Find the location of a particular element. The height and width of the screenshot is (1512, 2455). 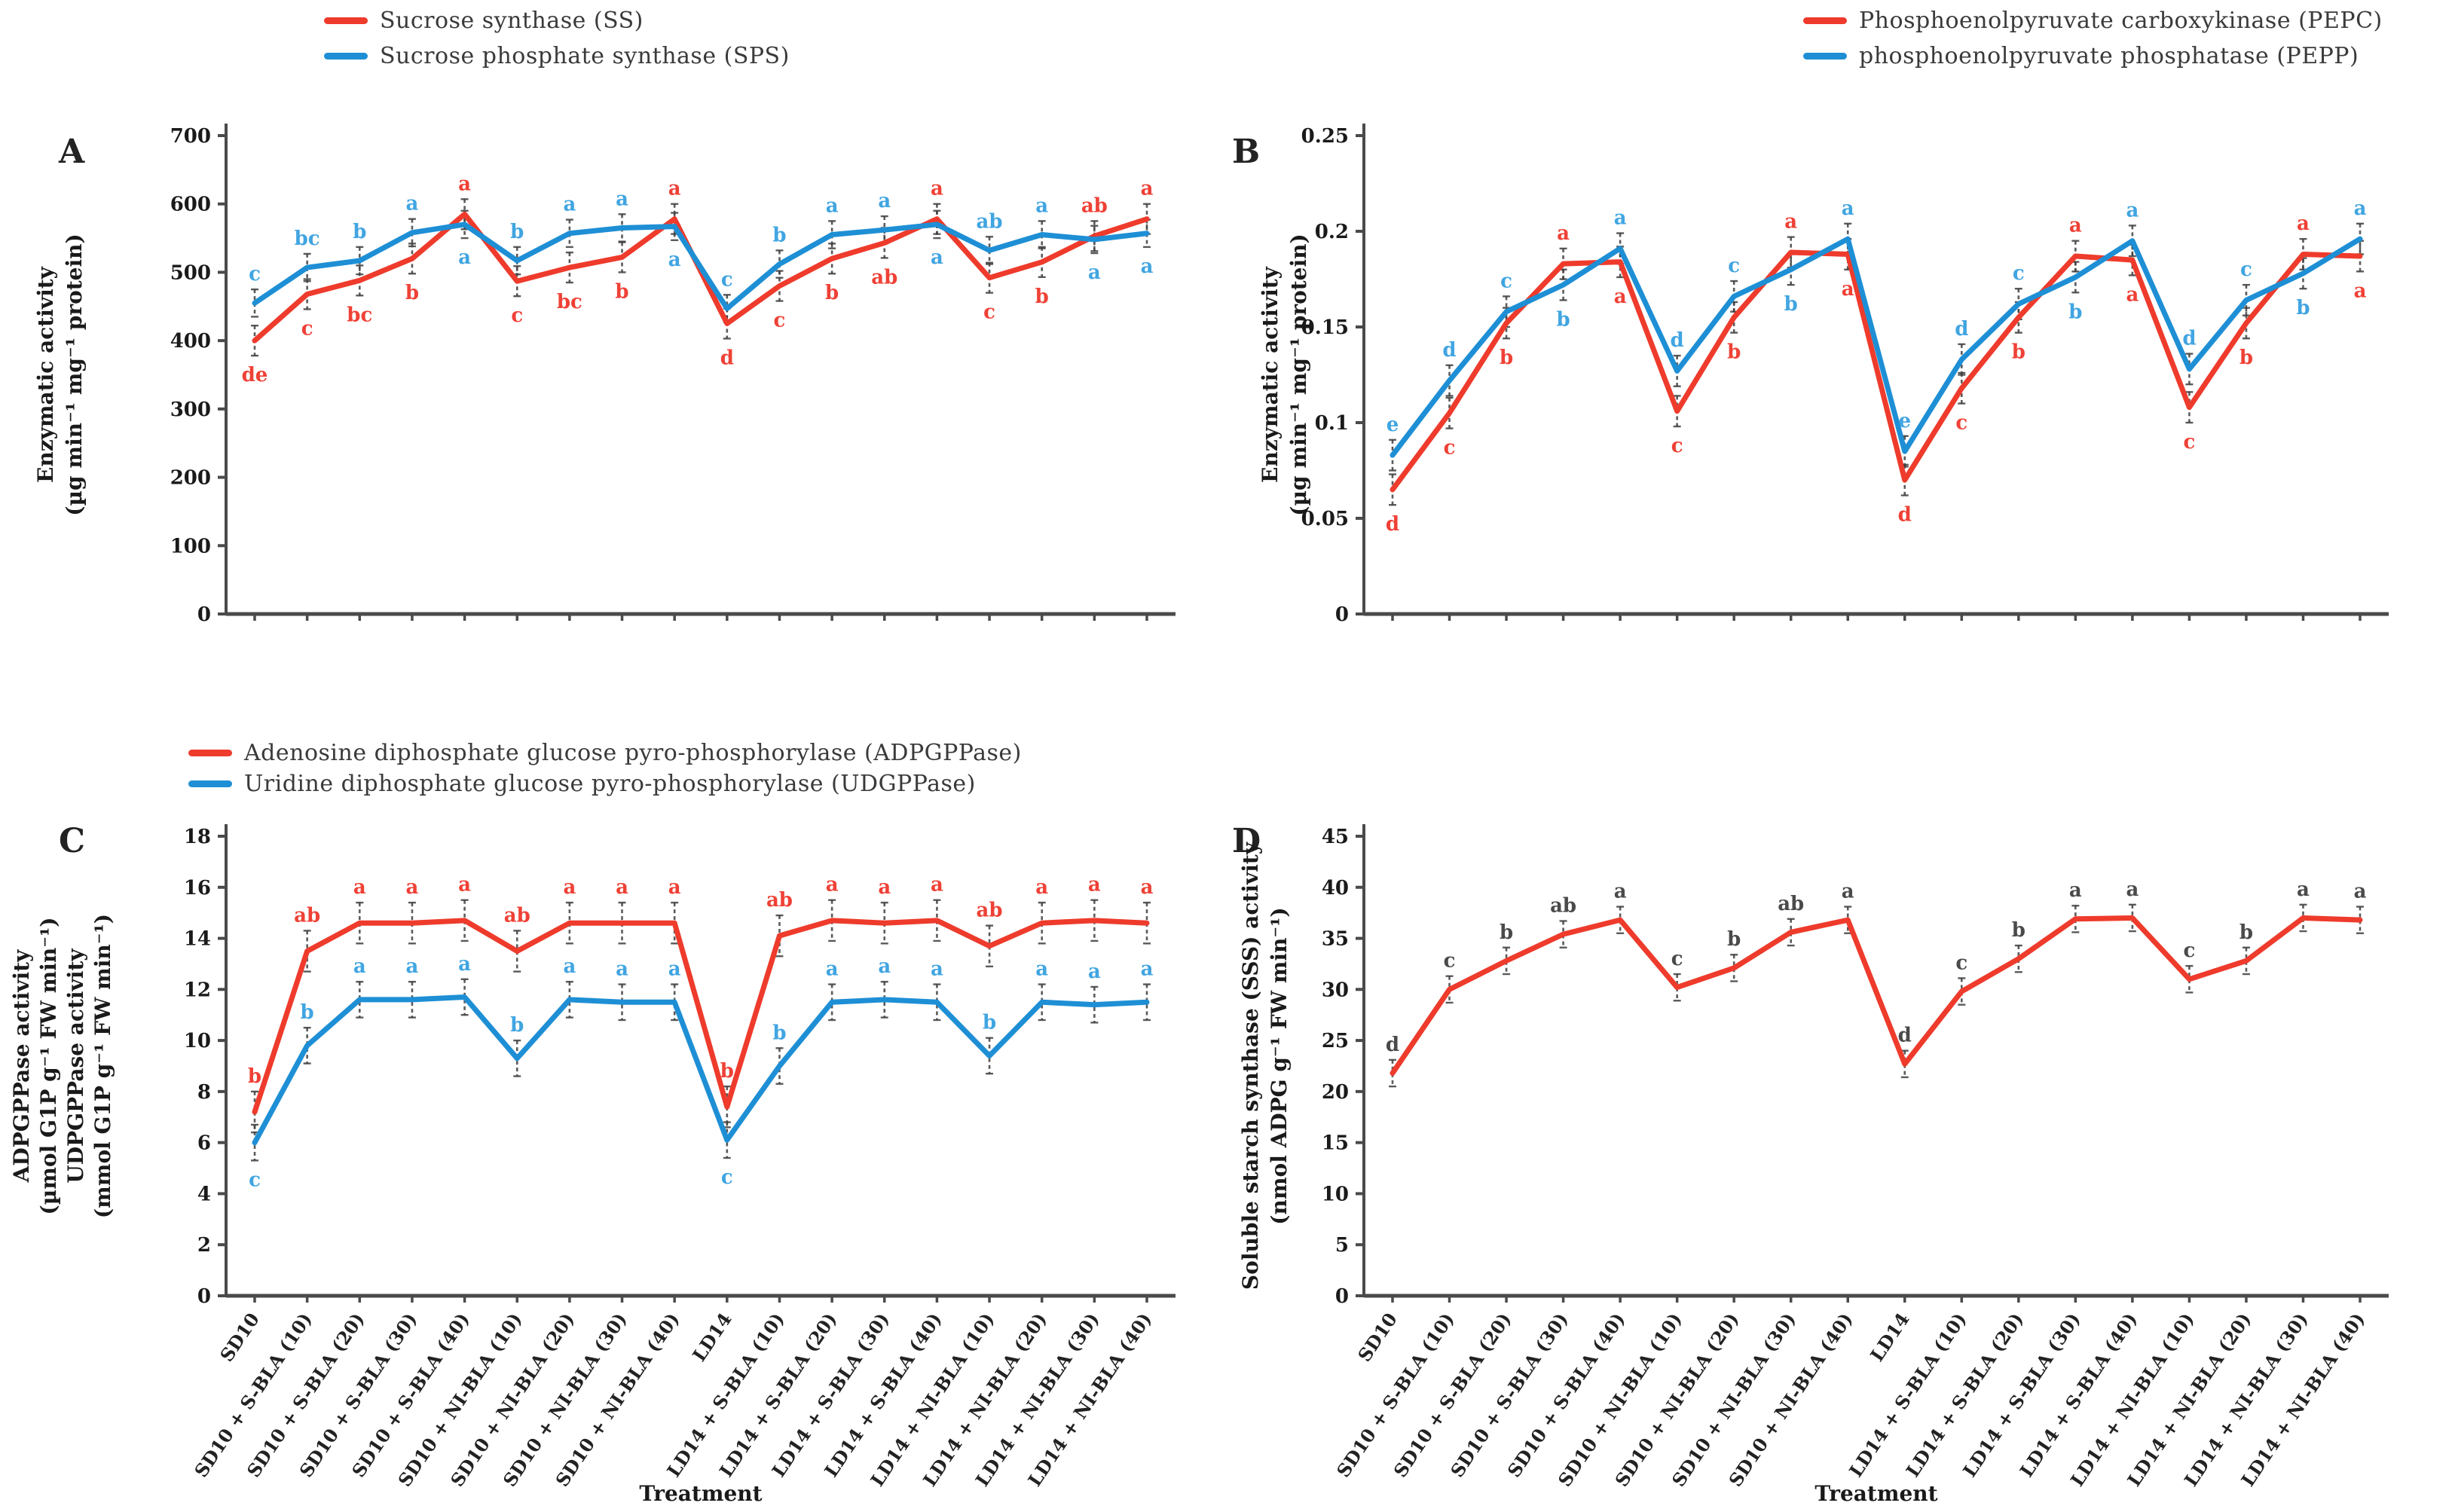

y-tick-label: 10 is located at coordinates (198, 1041).